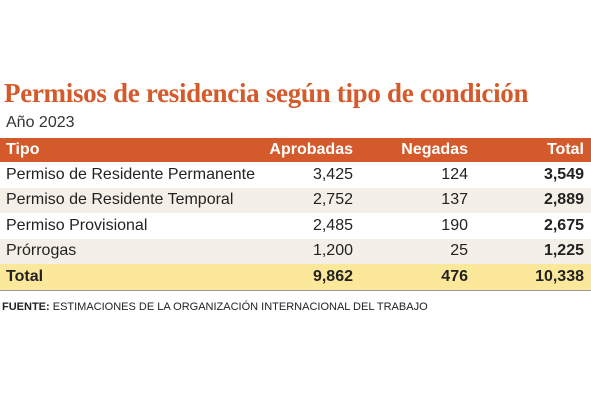 The width and height of the screenshot is (591, 400). What do you see at coordinates (295, 277) in the screenshot?
I see `total-row: Total 9,862 476 10,338` at bounding box center [295, 277].